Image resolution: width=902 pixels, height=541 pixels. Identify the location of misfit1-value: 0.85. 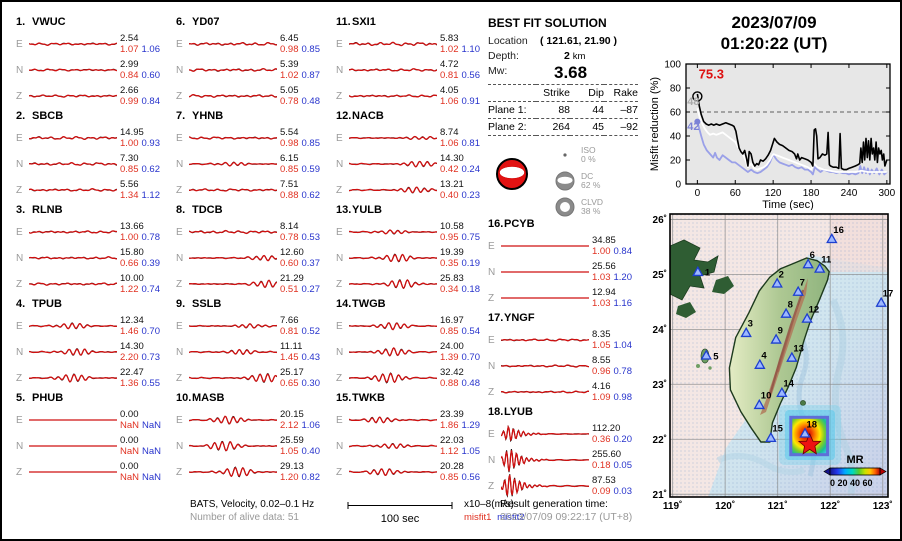
(449, 331).